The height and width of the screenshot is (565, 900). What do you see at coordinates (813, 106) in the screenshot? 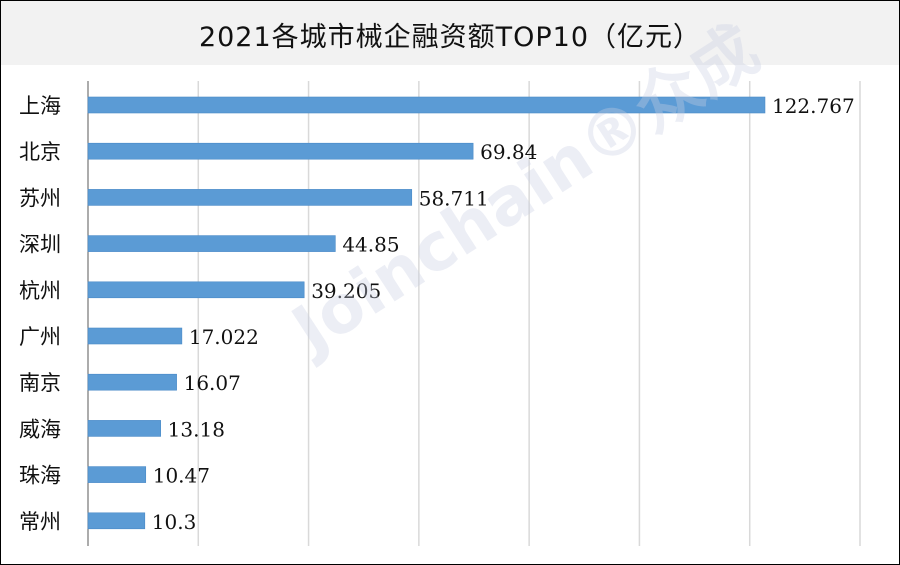
I see `data-label: 122.767` at bounding box center [813, 106].